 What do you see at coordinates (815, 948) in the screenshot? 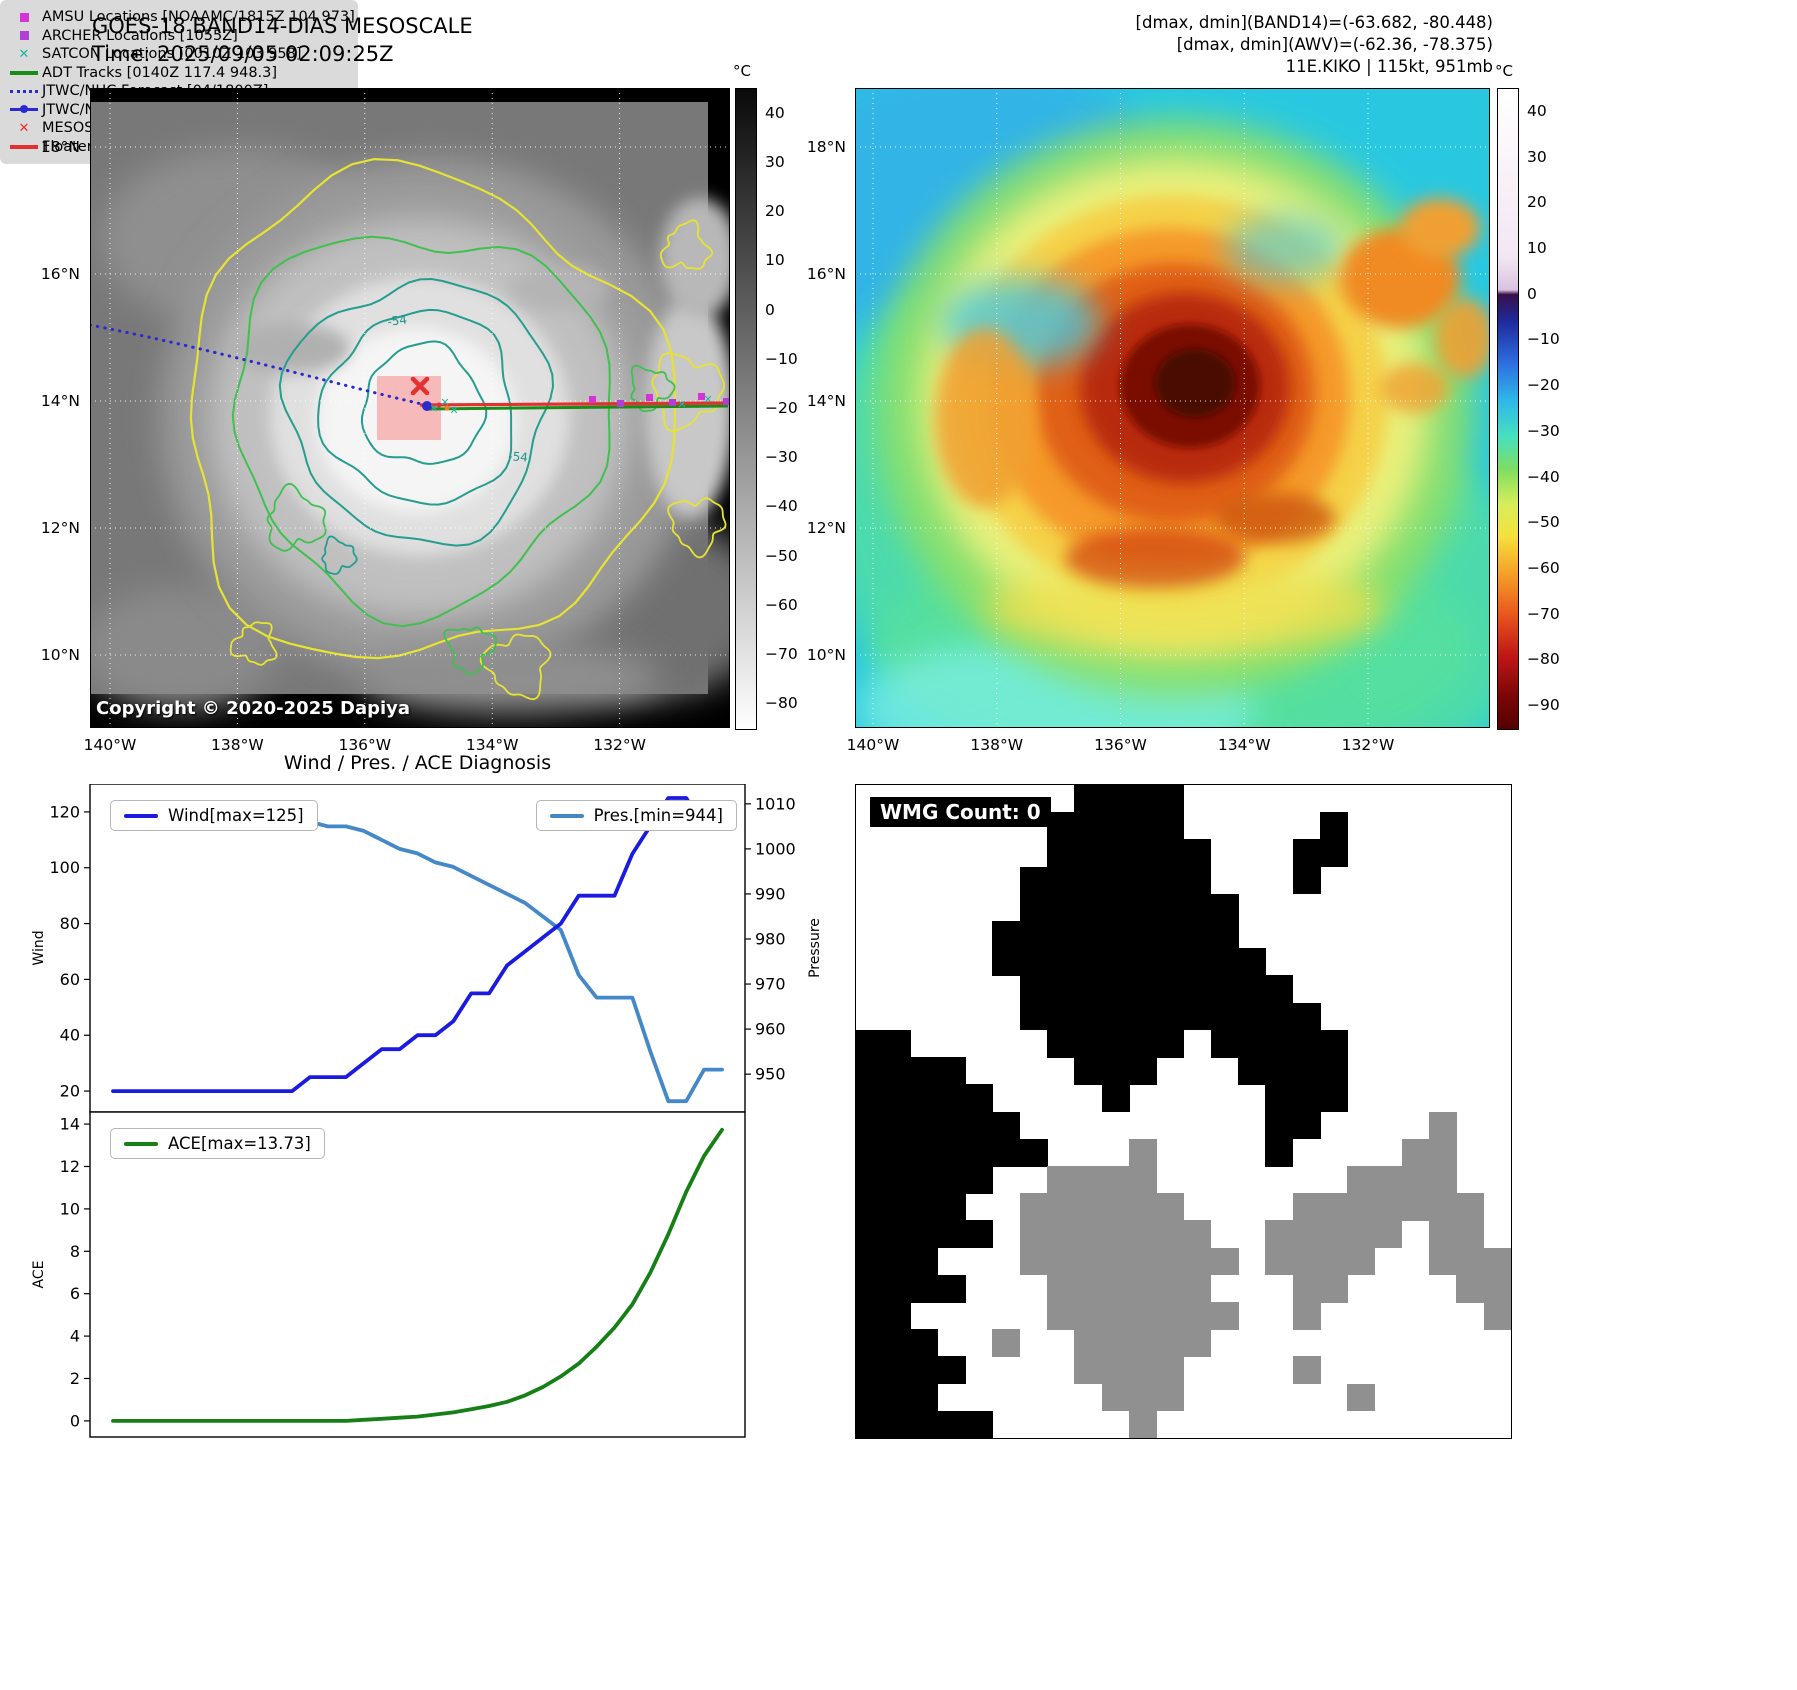
I see `svg-text: Pressure` at bounding box center [815, 948].